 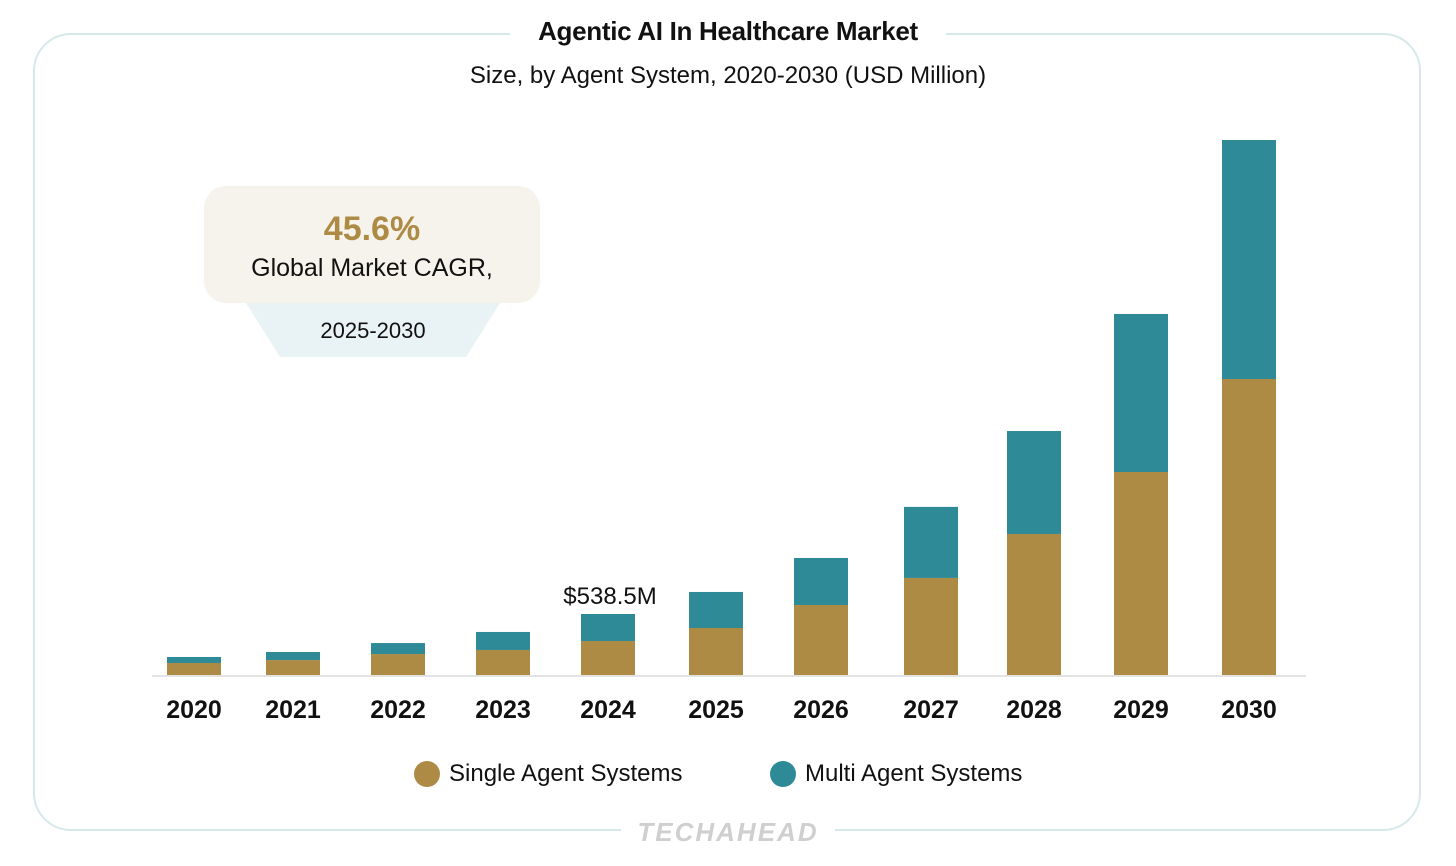 I want to click on legend-swatch-multi, so click(x=783, y=774).